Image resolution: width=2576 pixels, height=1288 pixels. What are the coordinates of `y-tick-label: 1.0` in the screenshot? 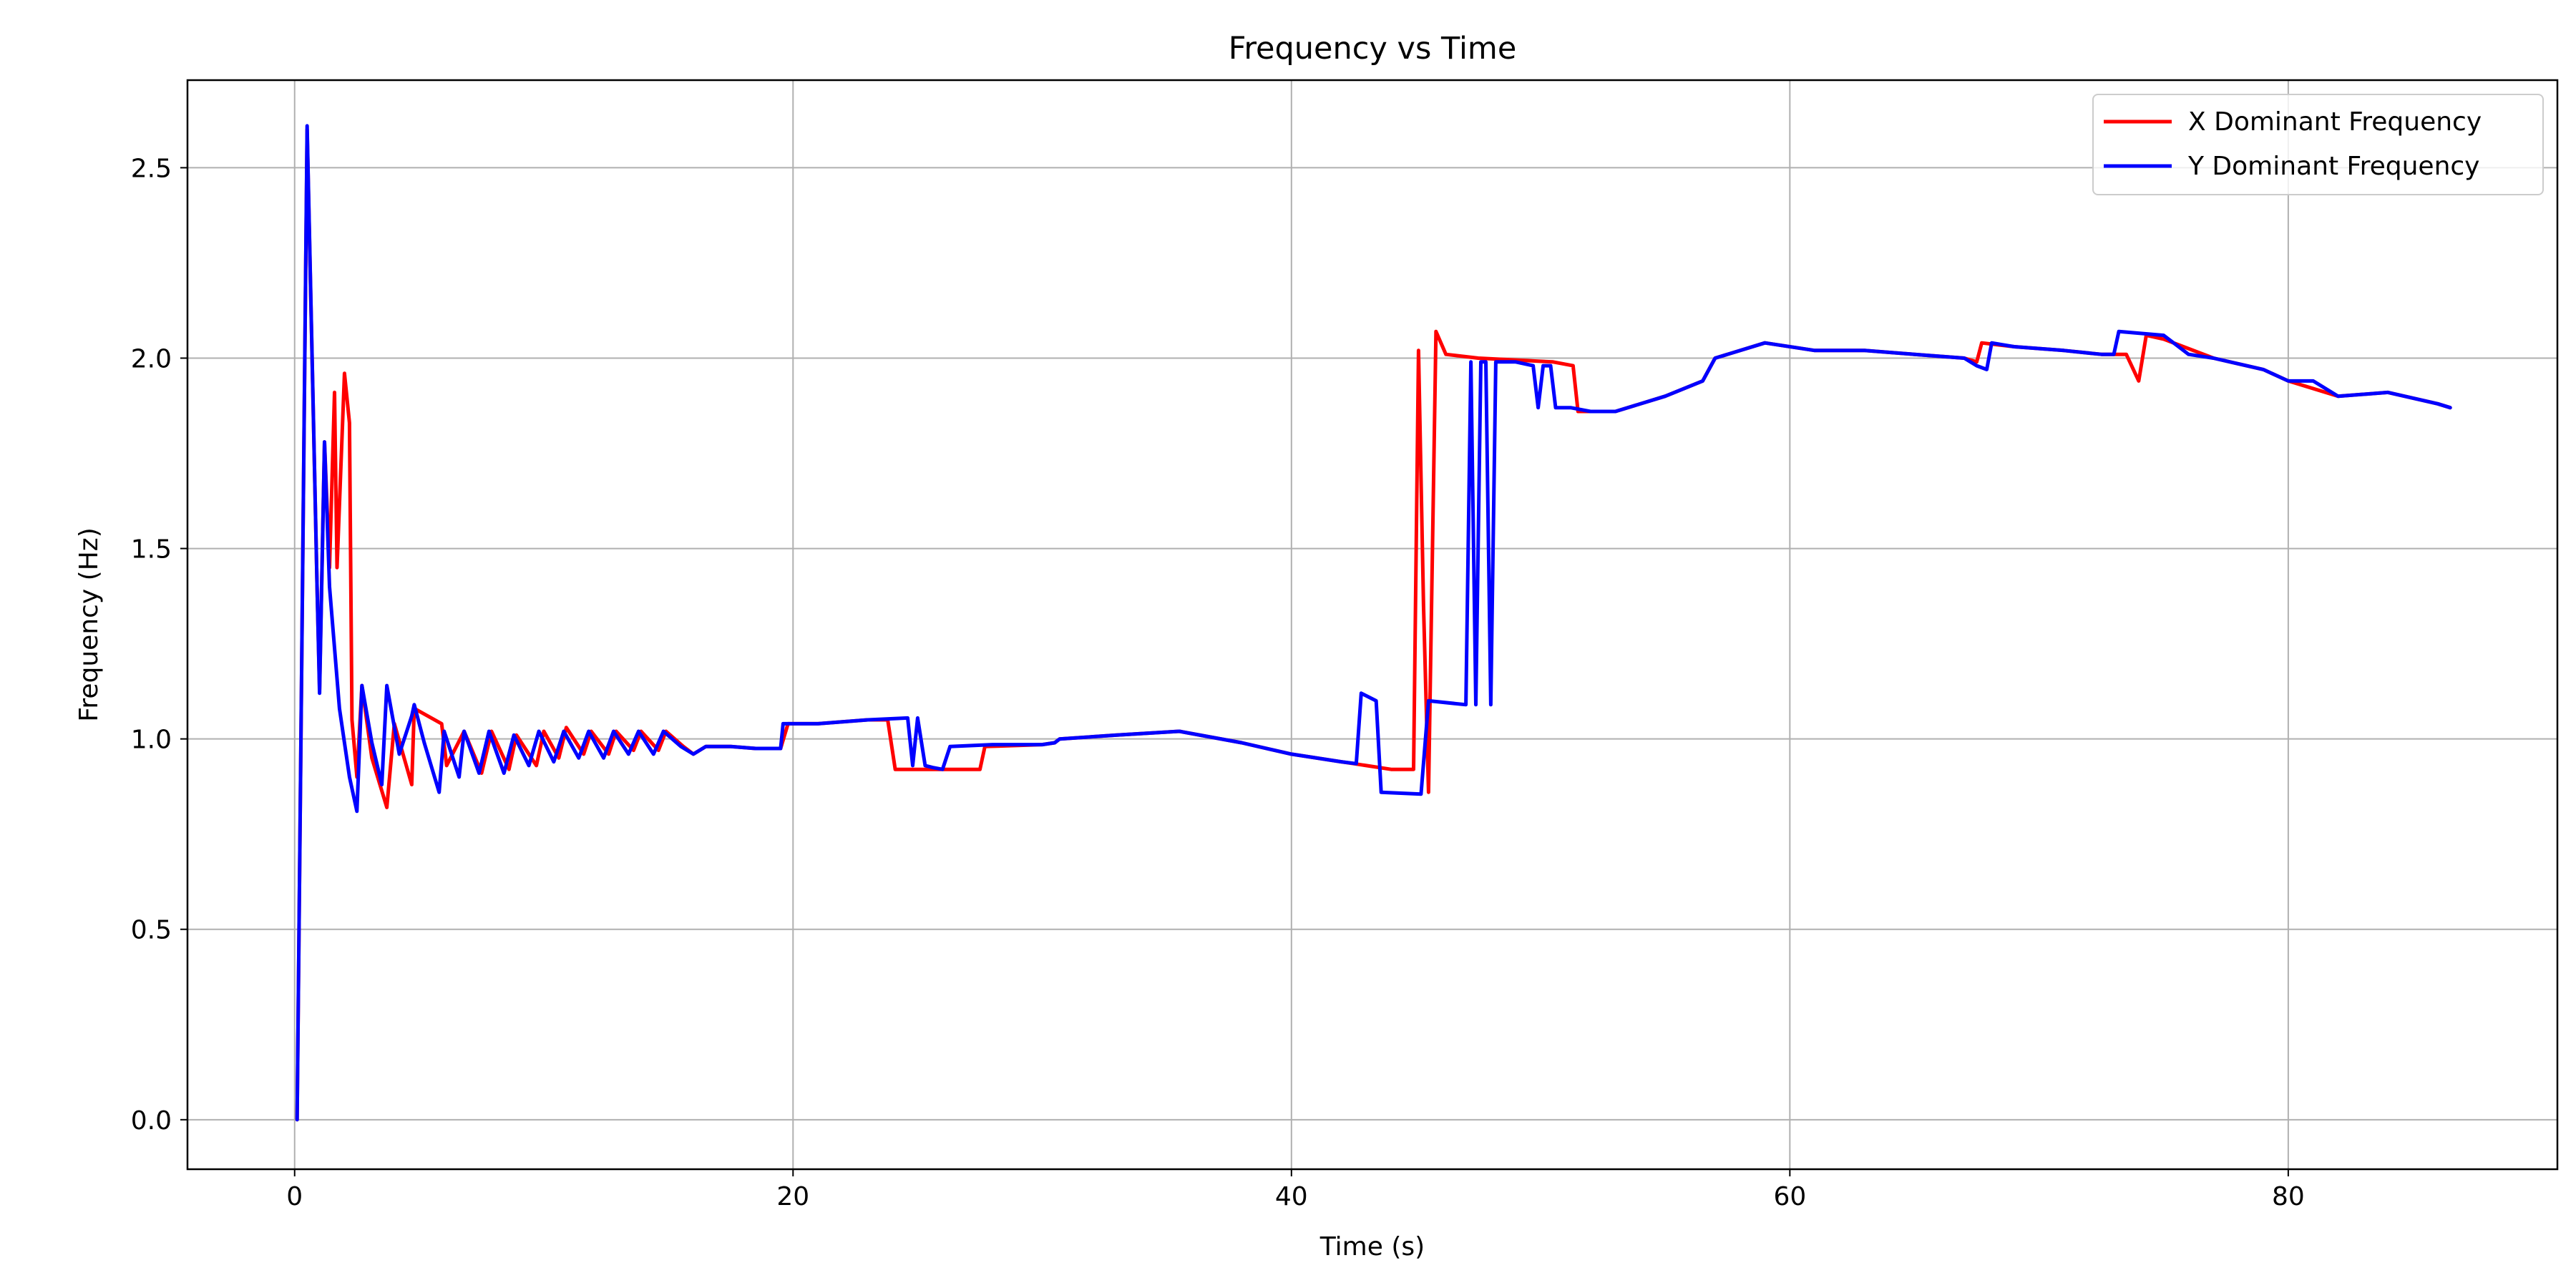 It's located at (151, 740).